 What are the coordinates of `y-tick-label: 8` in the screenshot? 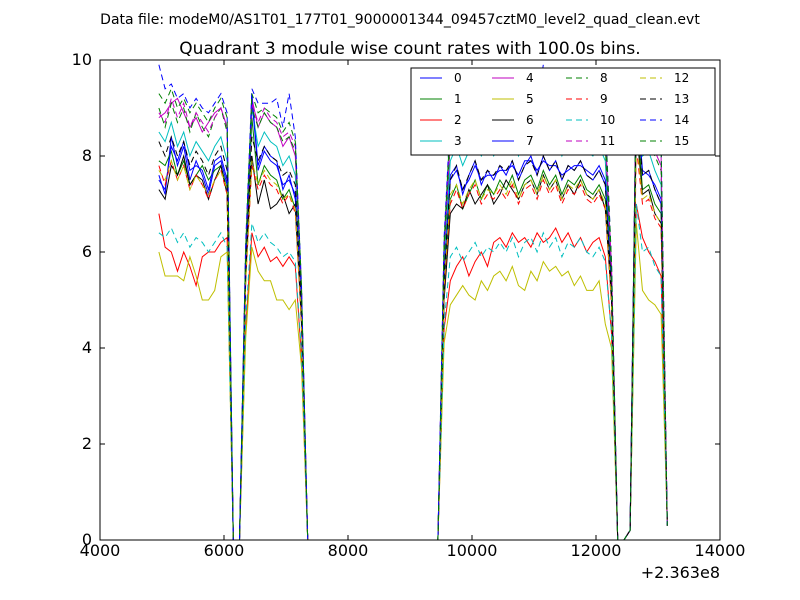 It's located at (87, 155).